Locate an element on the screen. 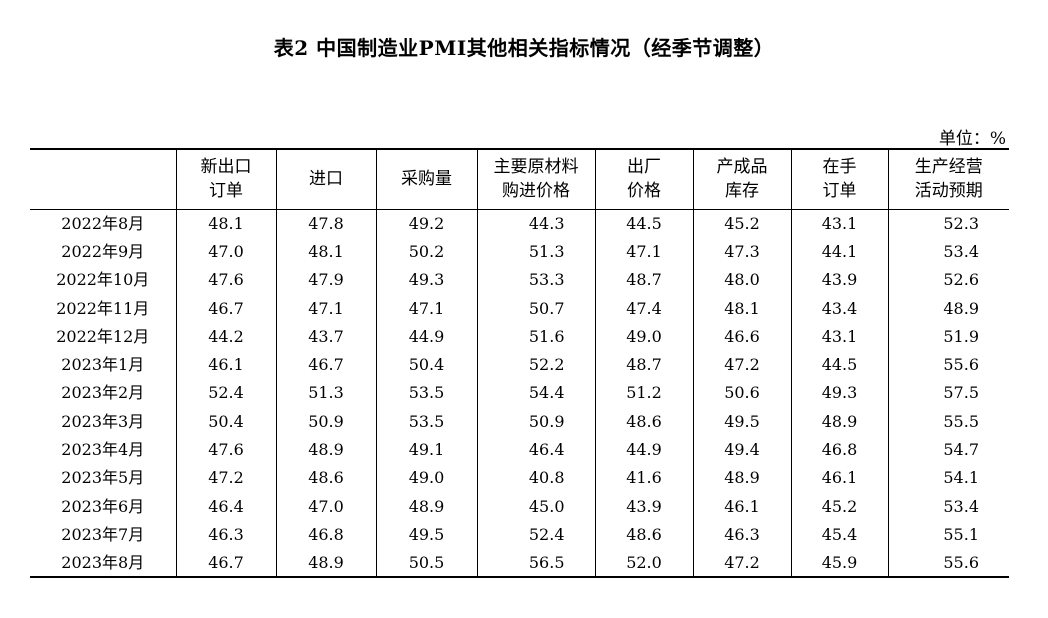  backlog-orders-cell: 44.5 is located at coordinates (839, 364).